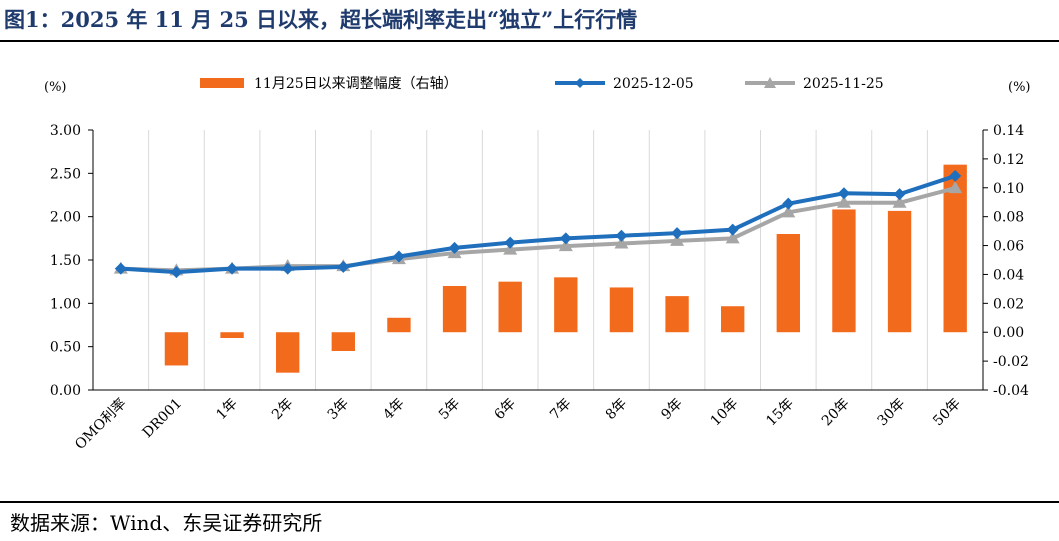 The image size is (1059, 541). What do you see at coordinates (561, 410) in the screenshot?
I see `x-tick-label: 7年` at bounding box center [561, 410].